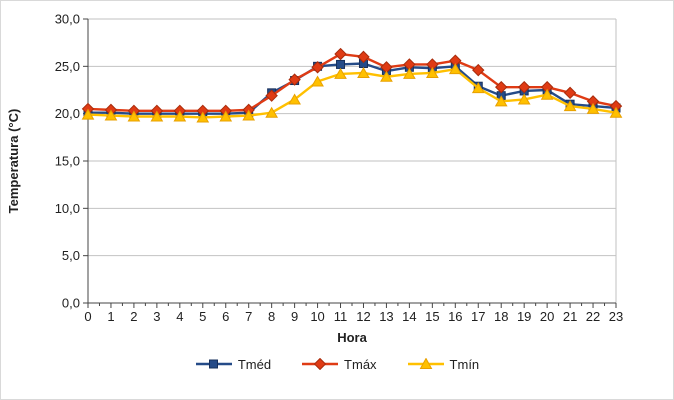  What do you see at coordinates (341, 316) in the screenshot?
I see `x-tick-label: 11` at bounding box center [341, 316].